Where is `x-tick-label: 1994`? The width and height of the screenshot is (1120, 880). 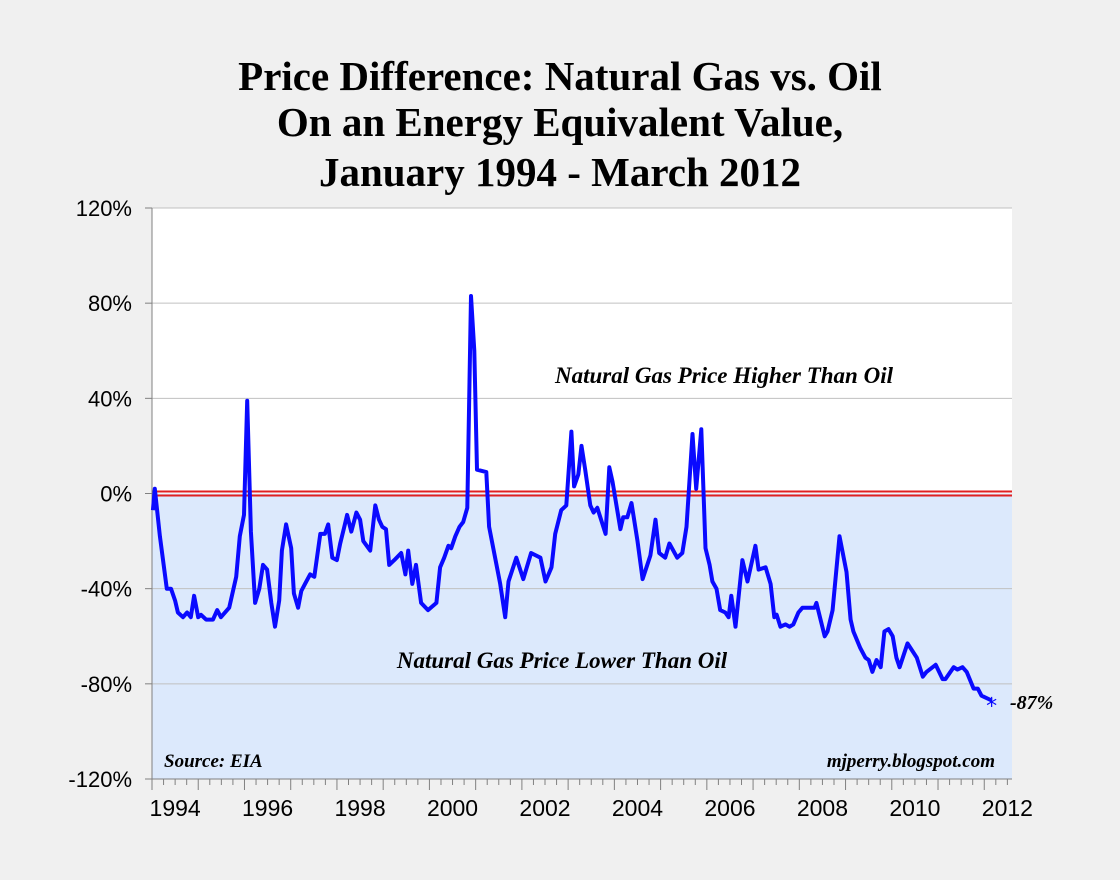 x-tick-label: 1994 is located at coordinates (175, 808).